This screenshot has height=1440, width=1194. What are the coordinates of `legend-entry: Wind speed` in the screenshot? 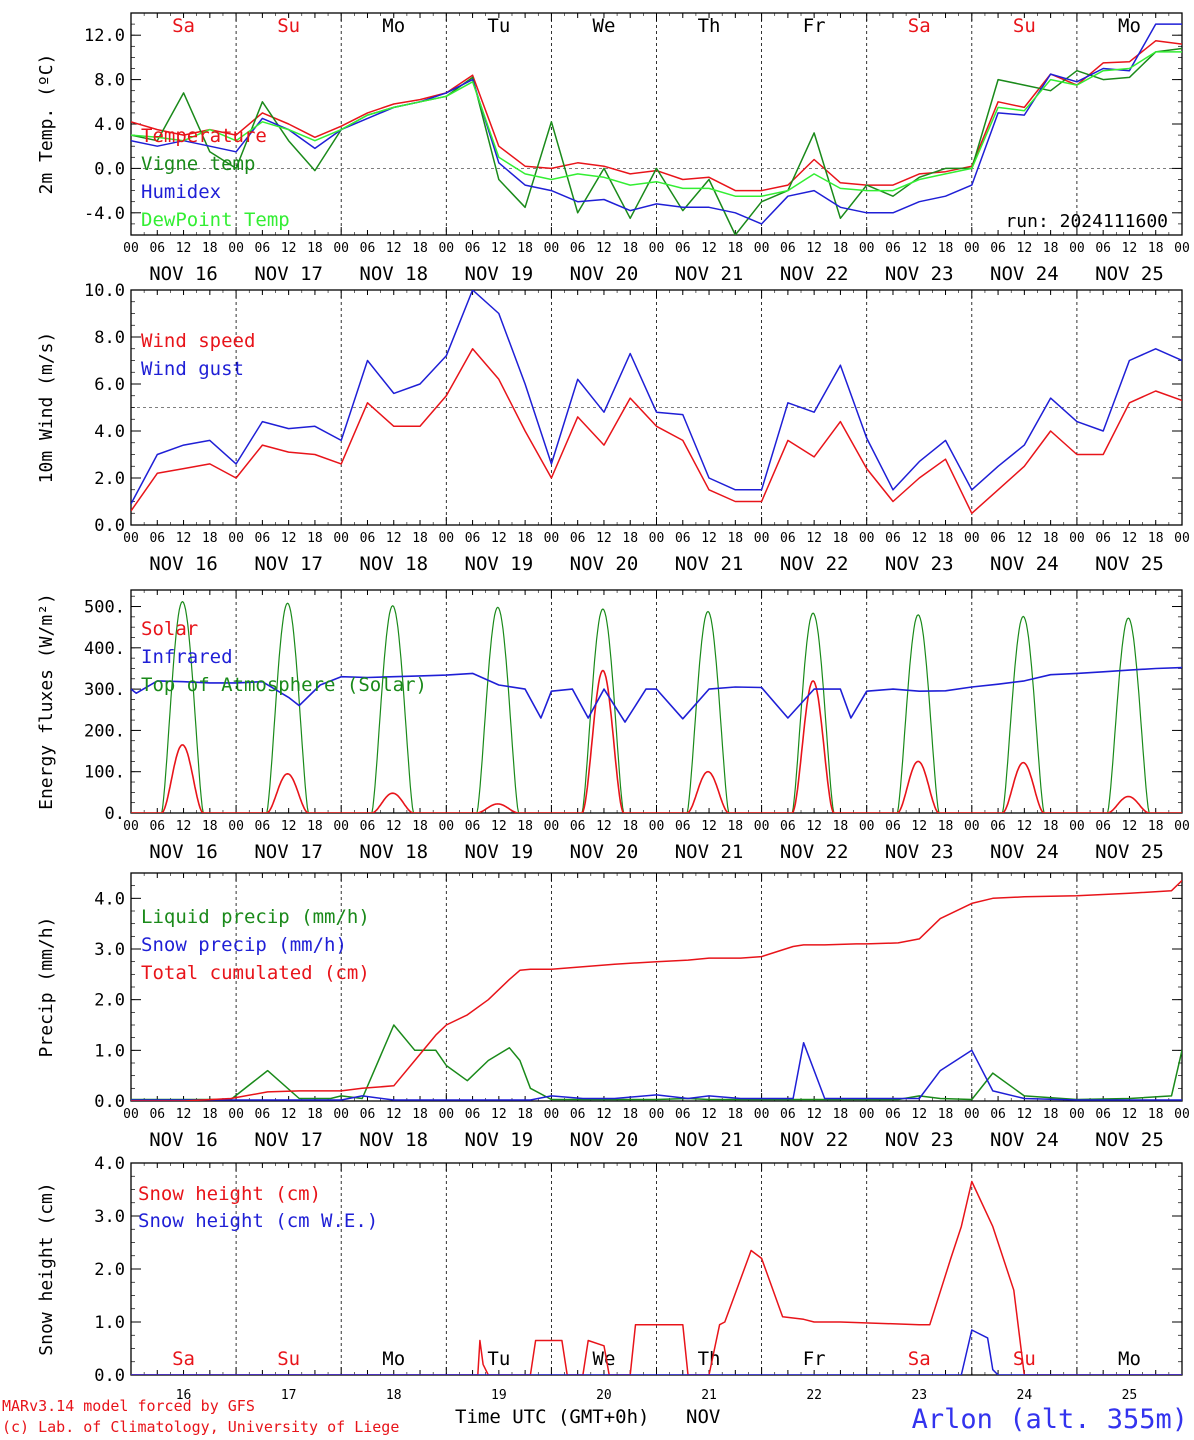 It's located at (198, 341).